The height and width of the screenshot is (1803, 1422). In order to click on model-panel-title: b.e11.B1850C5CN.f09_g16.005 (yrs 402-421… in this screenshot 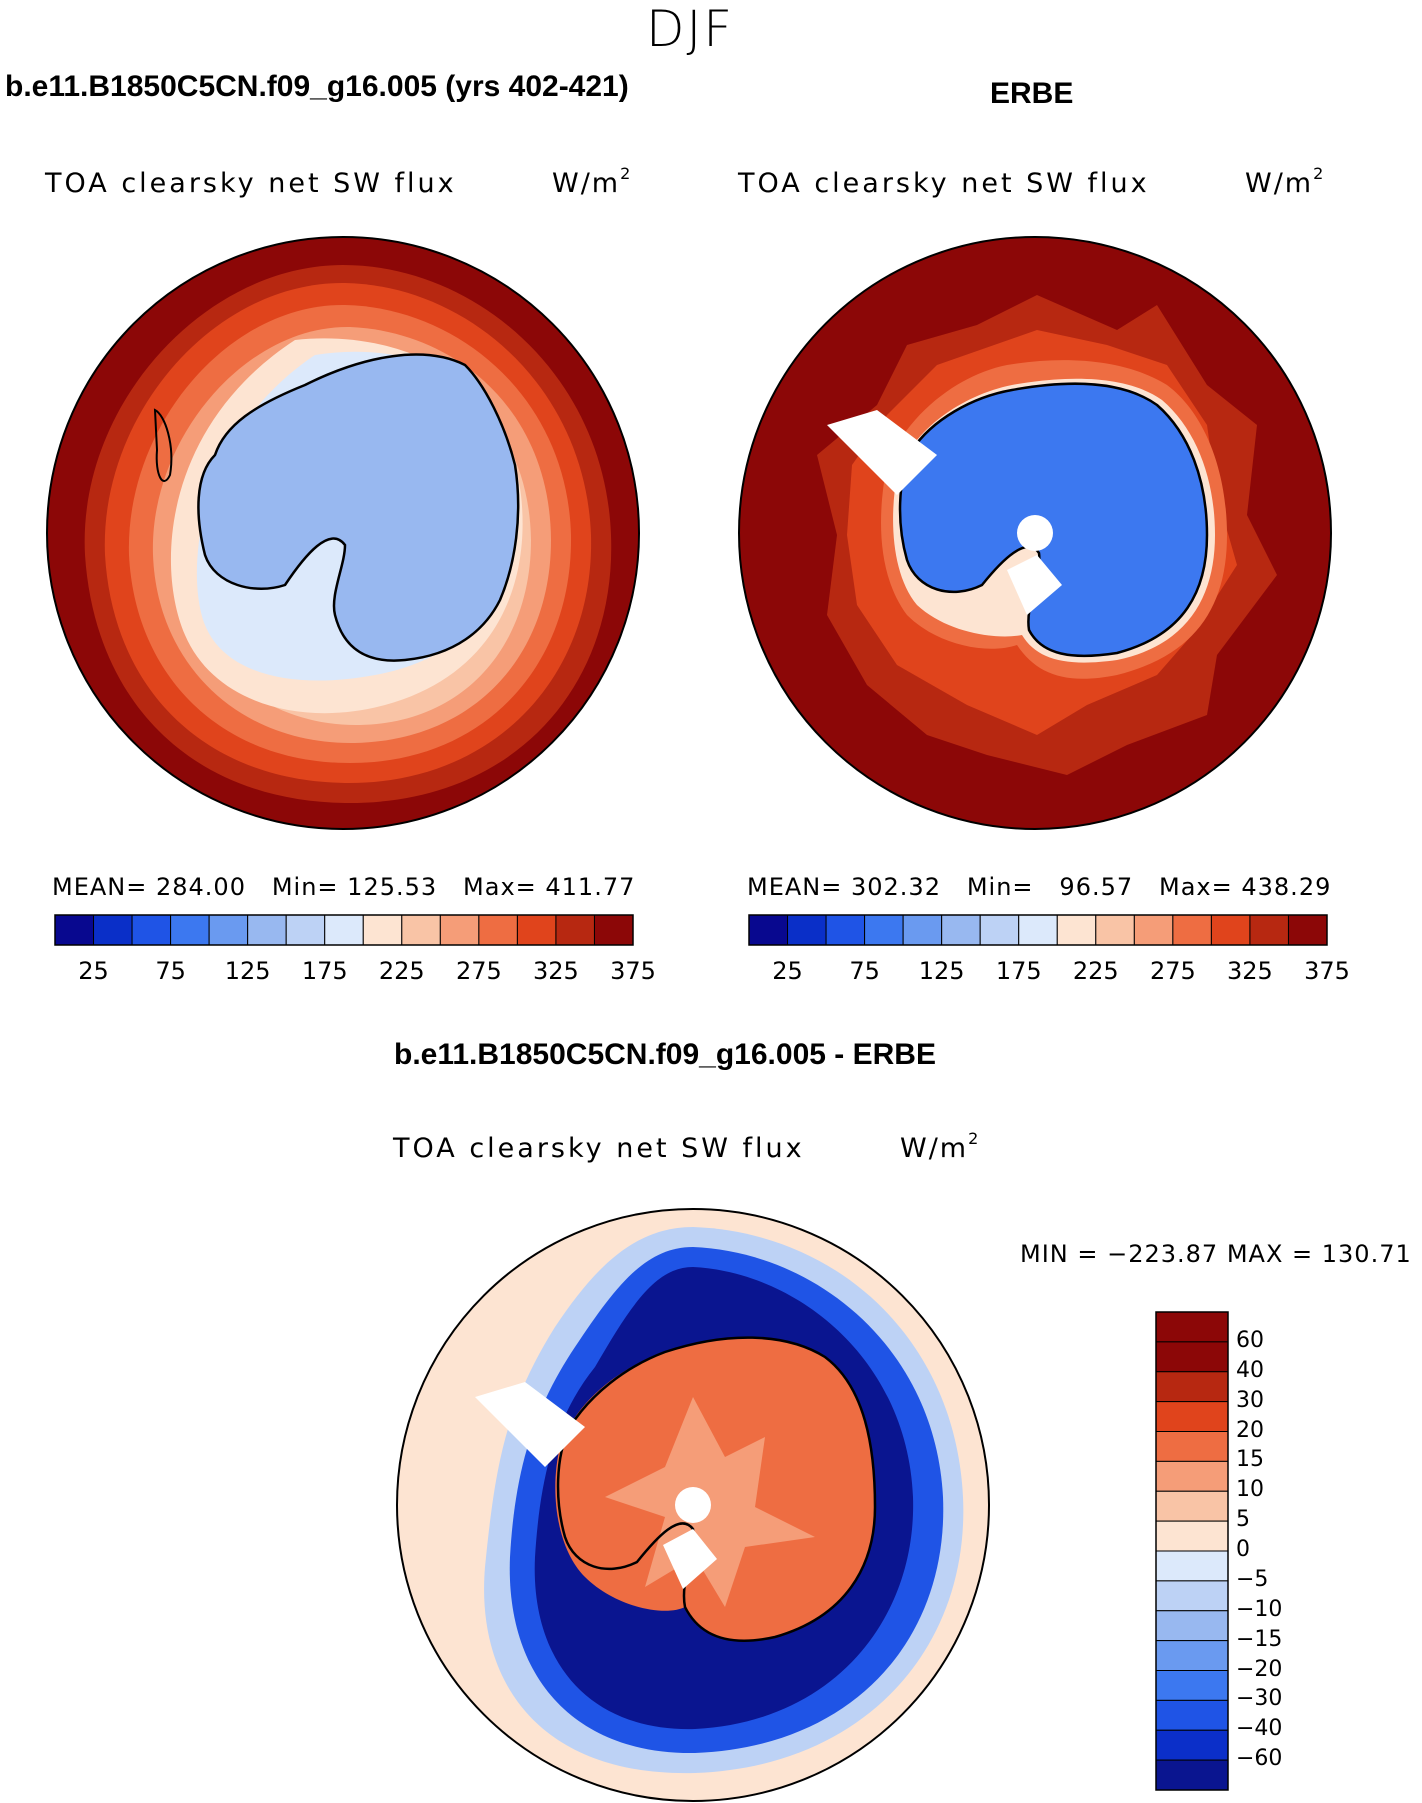, I will do `click(317, 86)`.